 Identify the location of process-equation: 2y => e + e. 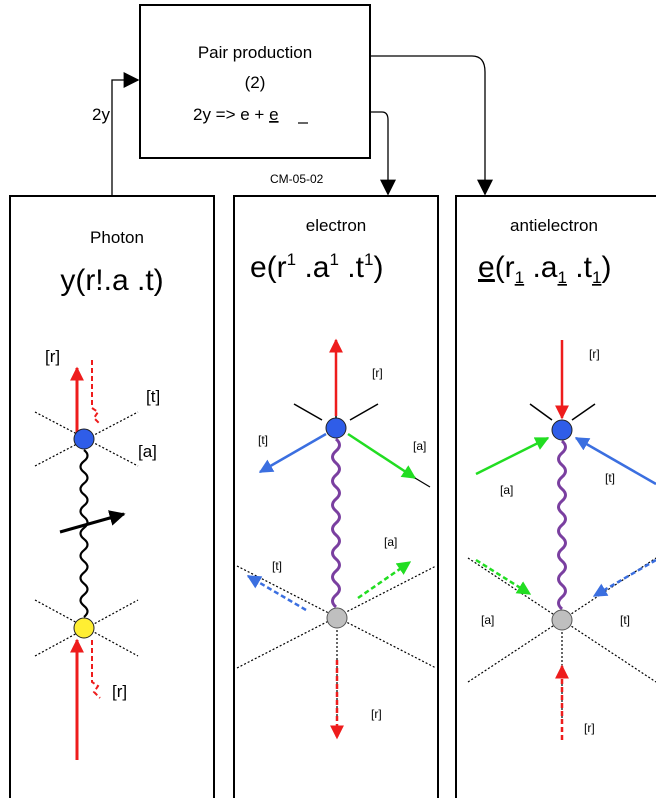
(236, 114).